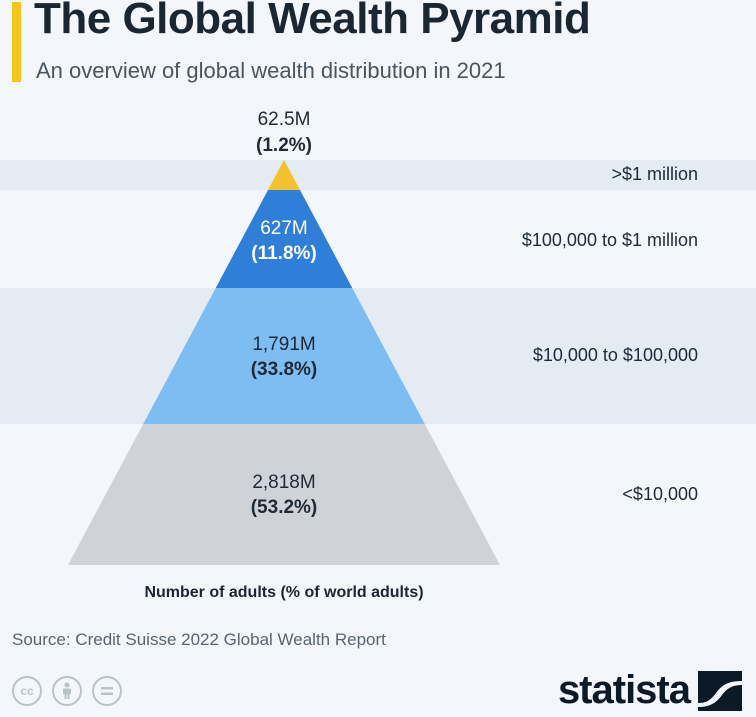 The width and height of the screenshot is (756, 717). What do you see at coordinates (610, 240) in the screenshot?
I see `tier-category-label: $100,000 to $1 million` at bounding box center [610, 240].